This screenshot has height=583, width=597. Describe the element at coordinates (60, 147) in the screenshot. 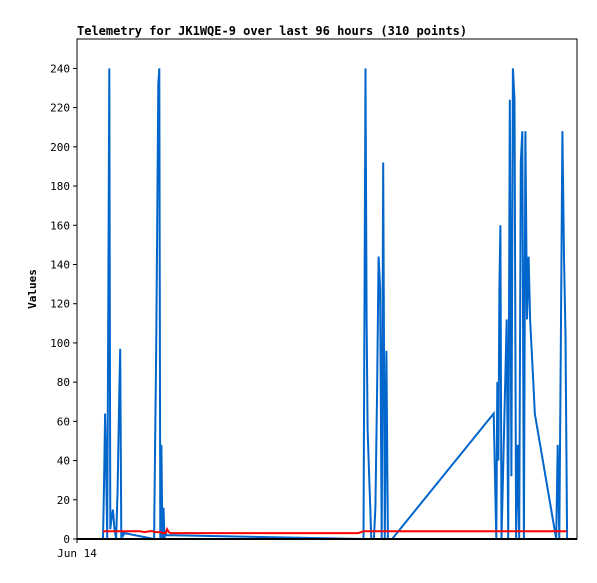

I see `y-tick-label: 200` at that location.